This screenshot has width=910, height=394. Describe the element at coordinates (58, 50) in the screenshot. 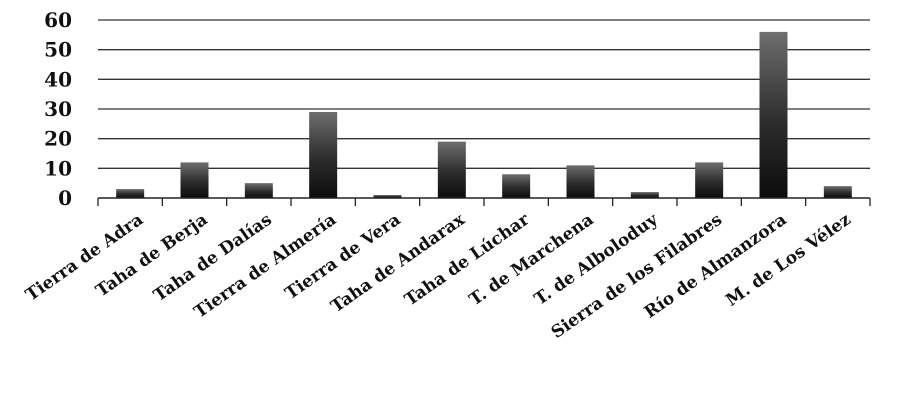

I see `y-tick-label: 50` at that location.